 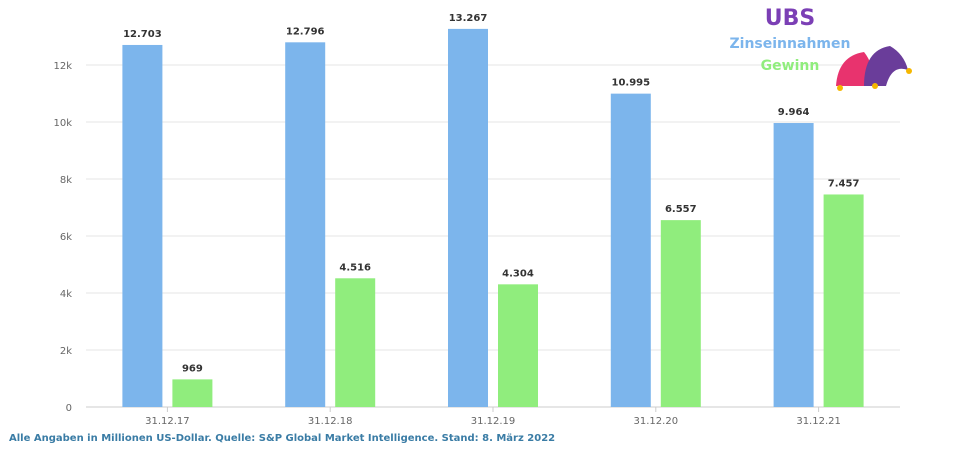 What do you see at coordinates (330, 421) in the screenshot?
I see `x-tick-label: 31.12.18` at bounding box center [330, 421].